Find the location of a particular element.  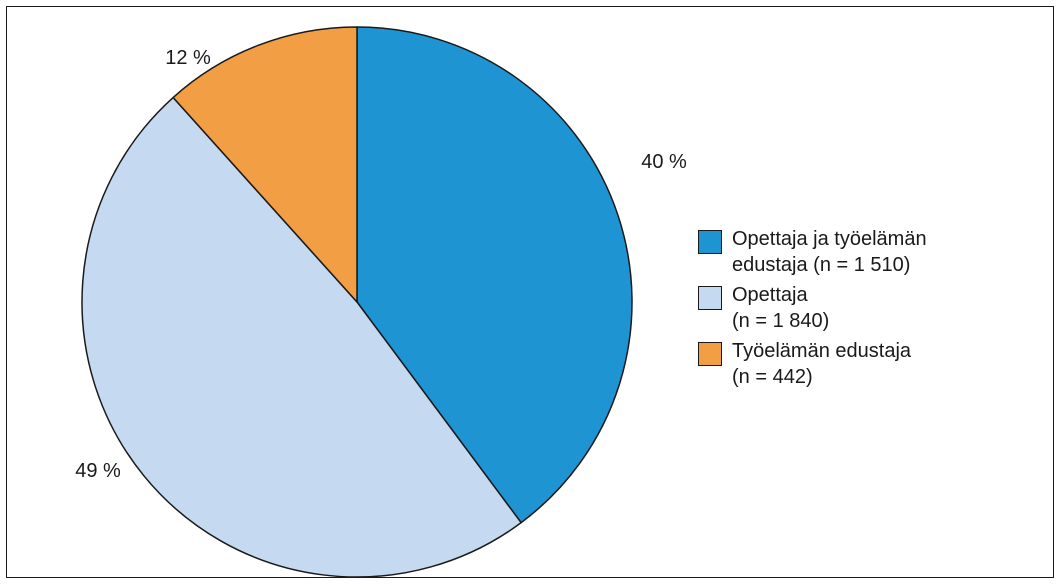

legend-count: (n = 442) is located at coordinates (772, 377).